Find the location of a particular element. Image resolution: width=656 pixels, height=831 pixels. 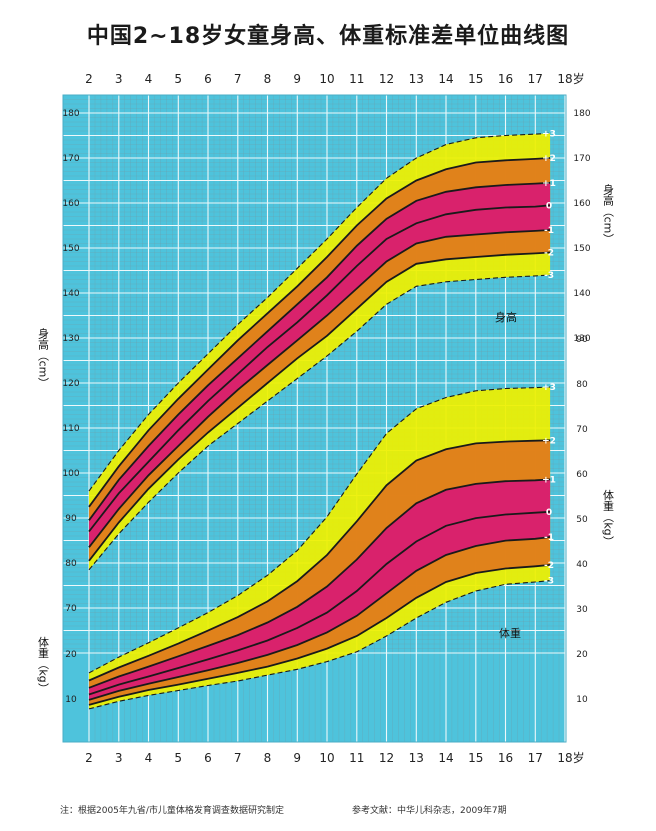

page-title: 中国2~18岁女童身高、体重标准差单位曲线图 is located at coordinates (328, 36).